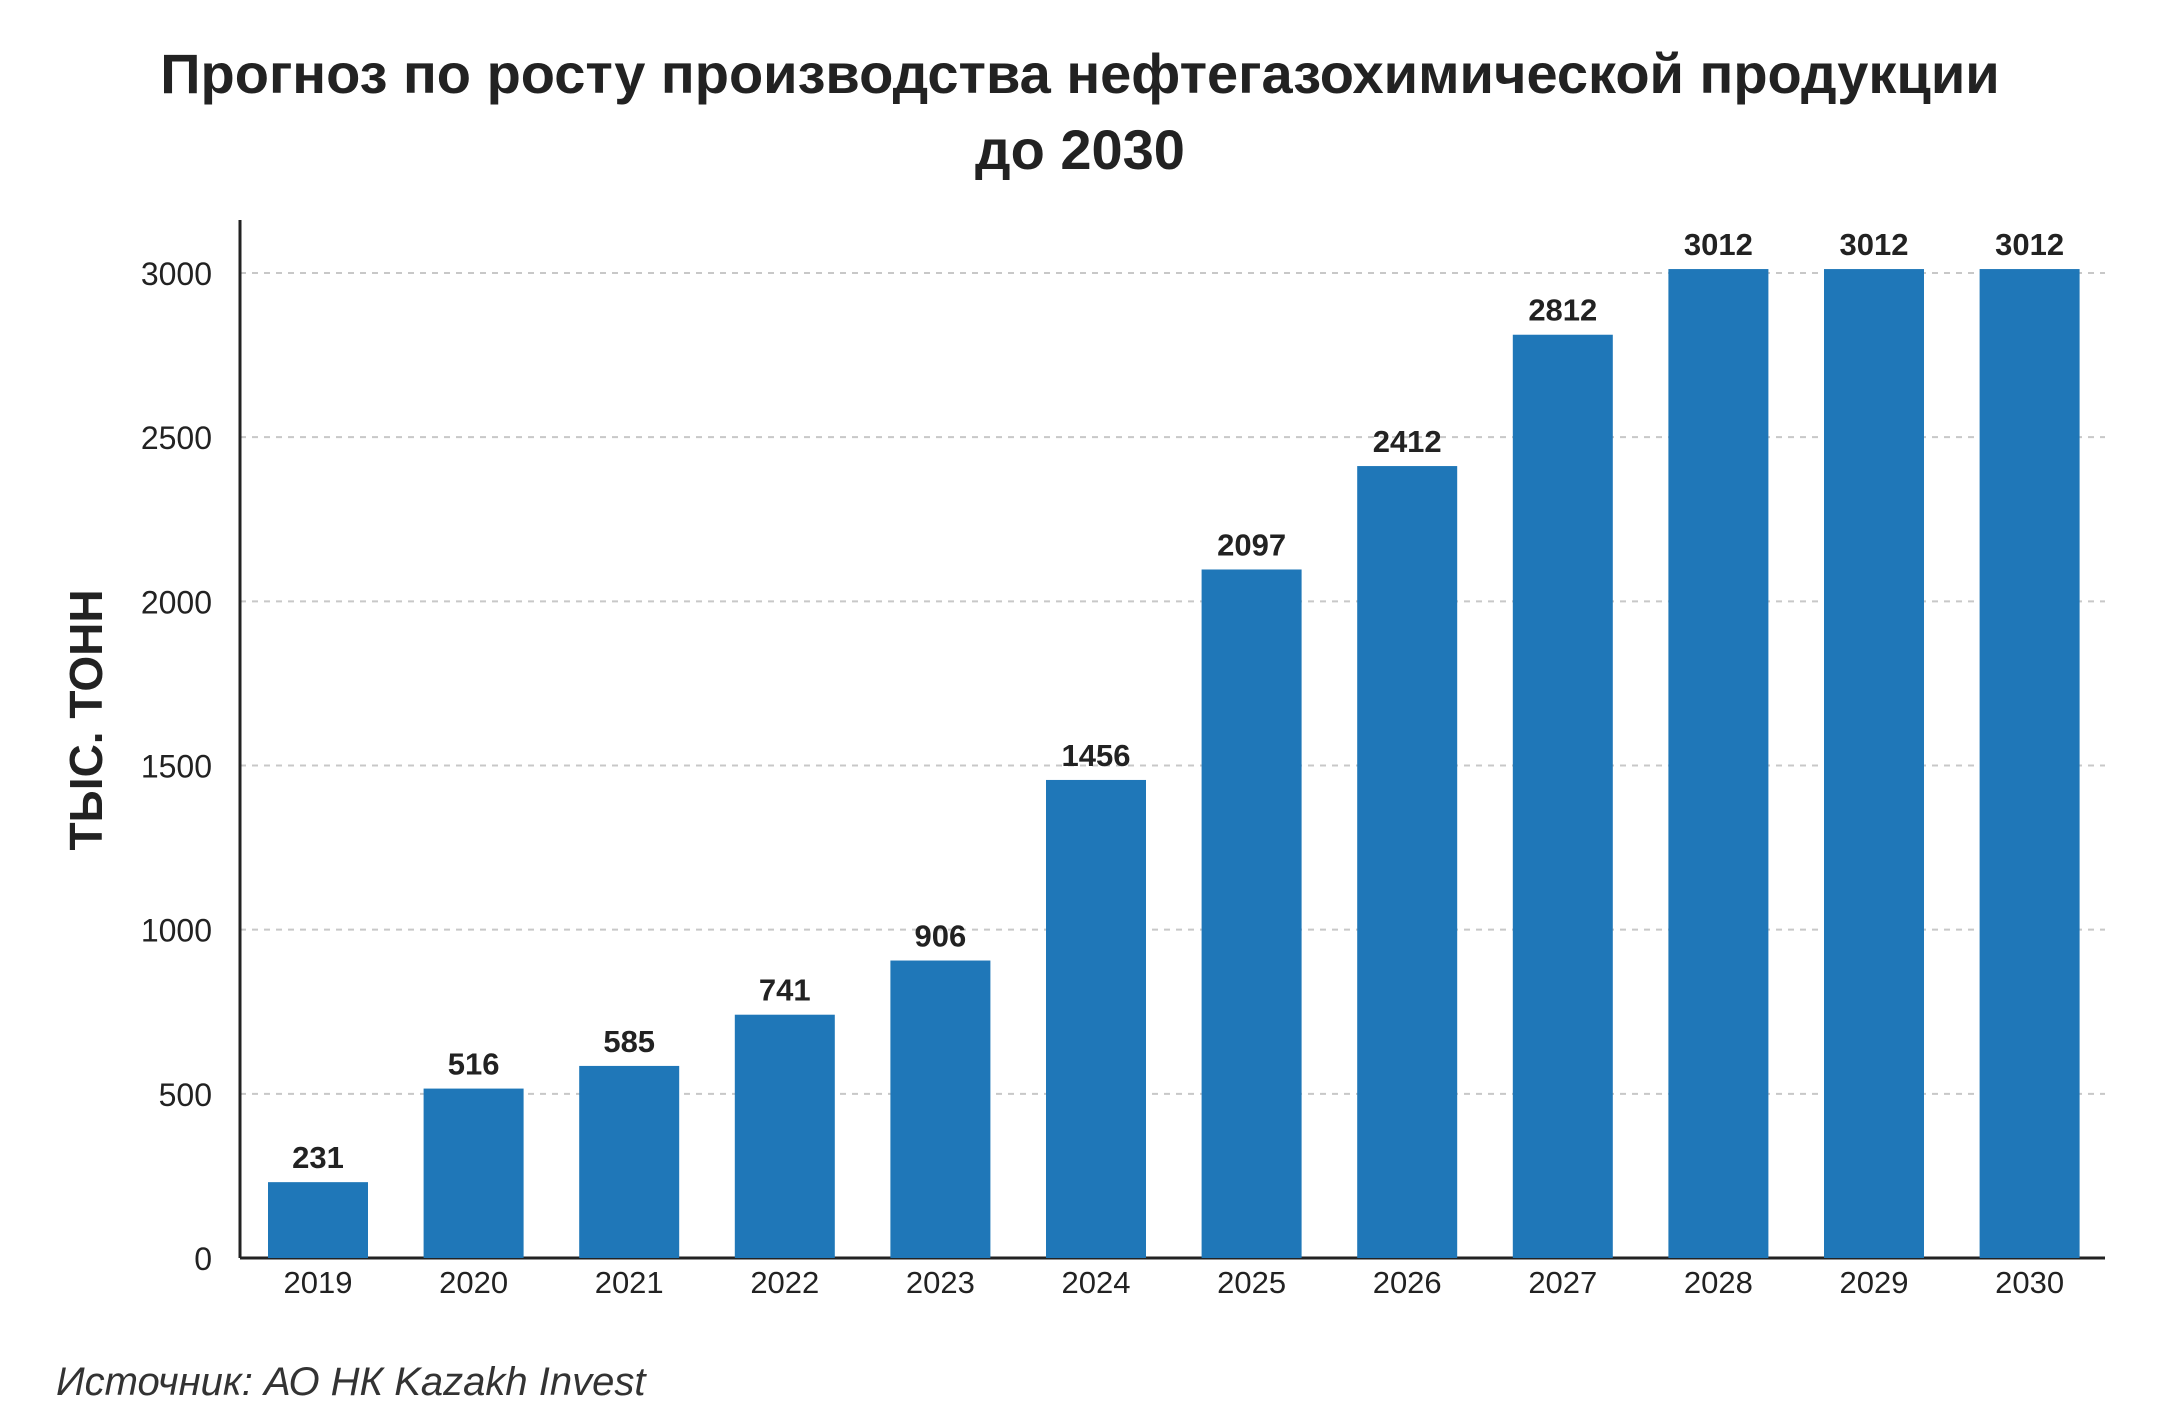 The image size is (2160, 1426). Describe the element at coordinates (318, 1157) in the screenshot. I see `bar-value-label: 231` at that location.